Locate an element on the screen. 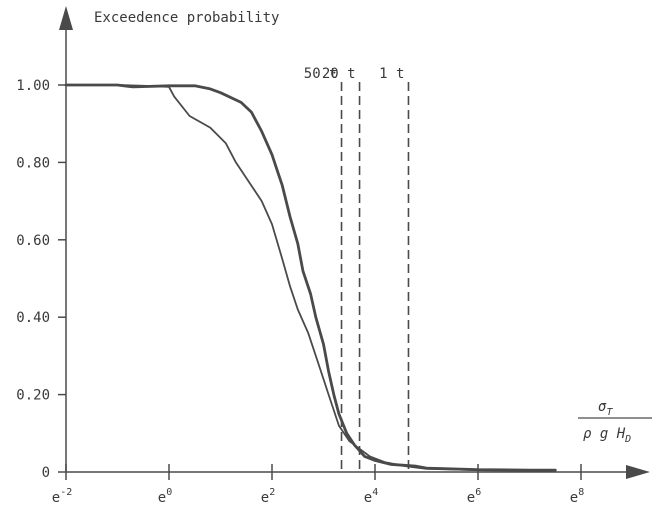  x-tick-label-exponent: 8 is located at coordinates (581, 492).